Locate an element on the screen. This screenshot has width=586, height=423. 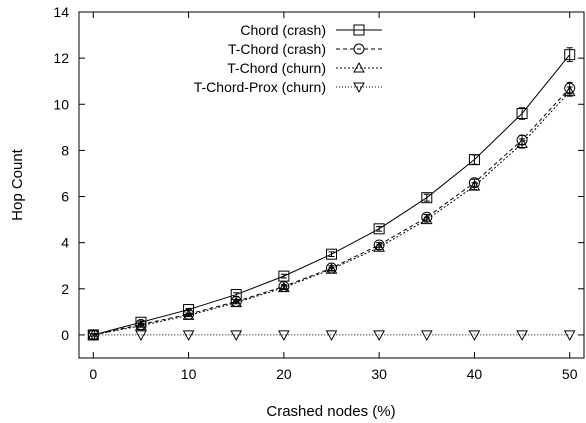
y-tick-label: 0 is located at coordinates (65, 335).